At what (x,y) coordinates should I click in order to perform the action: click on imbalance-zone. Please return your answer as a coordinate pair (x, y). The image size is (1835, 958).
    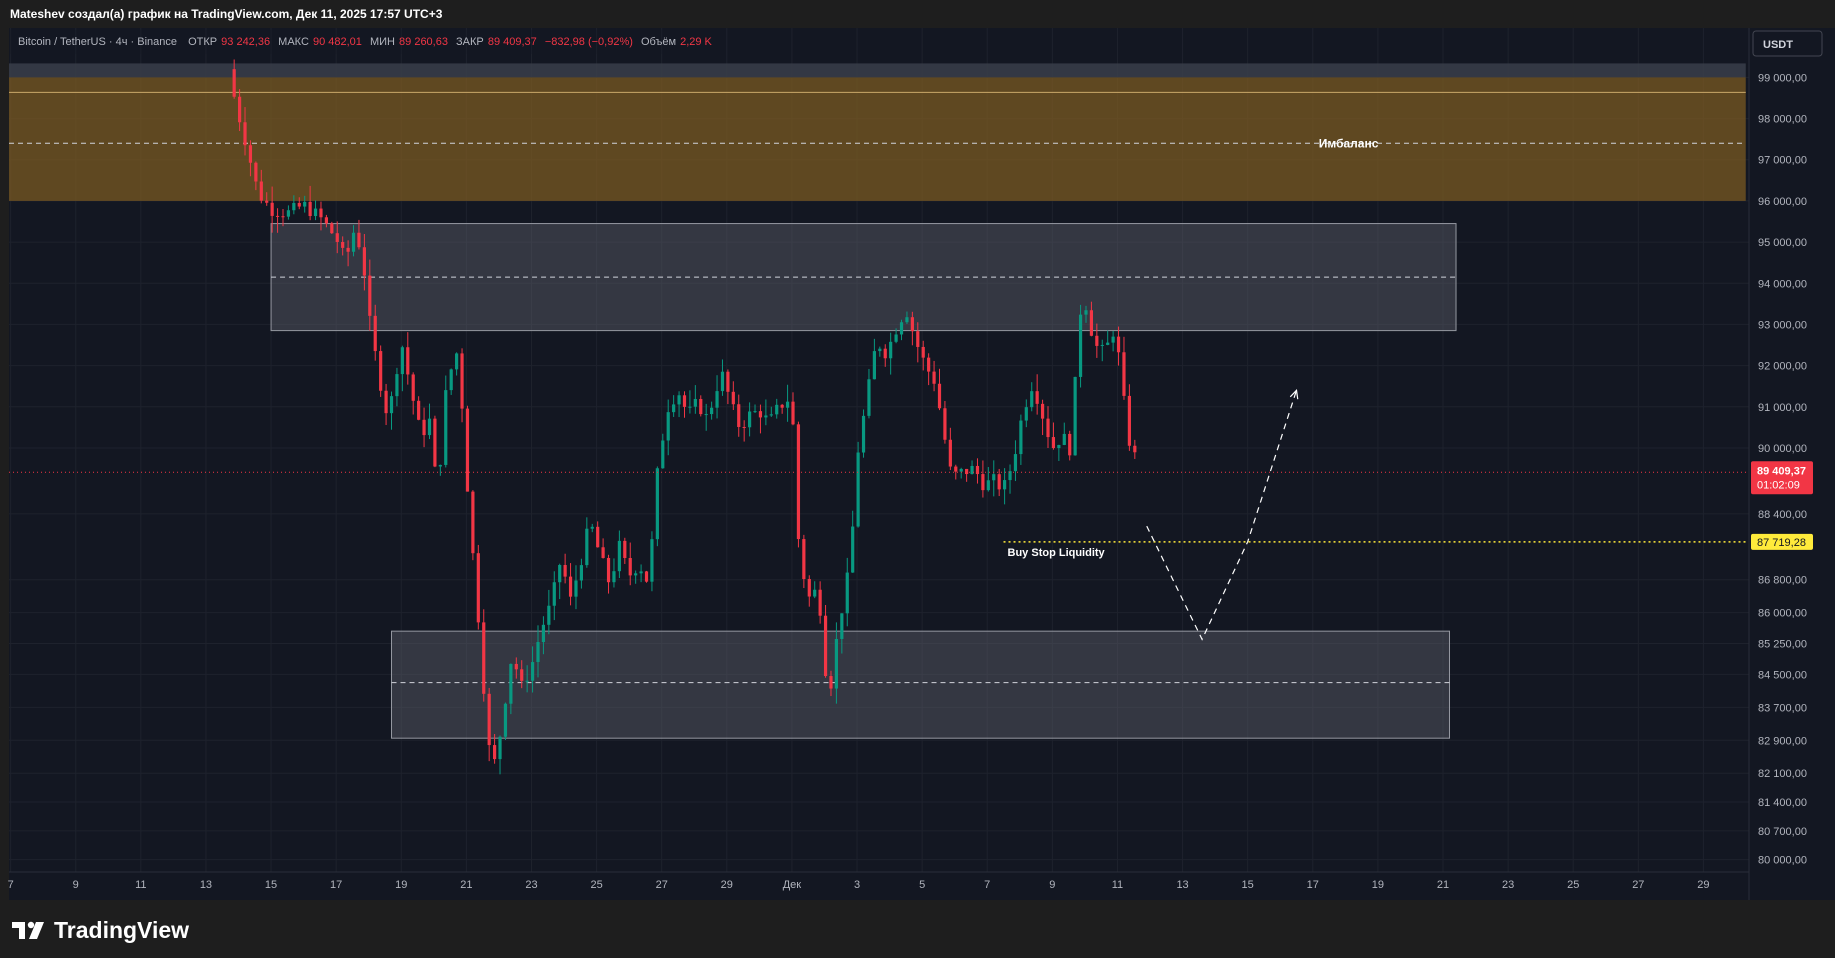
    Looking at the image, I should click on (877, 139).